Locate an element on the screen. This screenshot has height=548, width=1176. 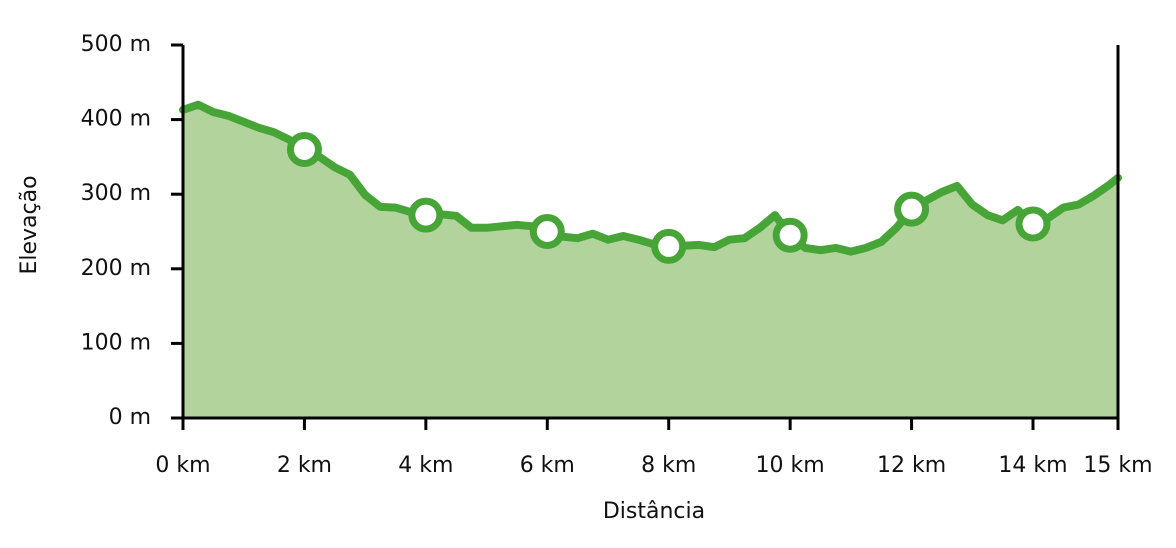
y-axis-title: Elevação is located at coordinates (29, 224).